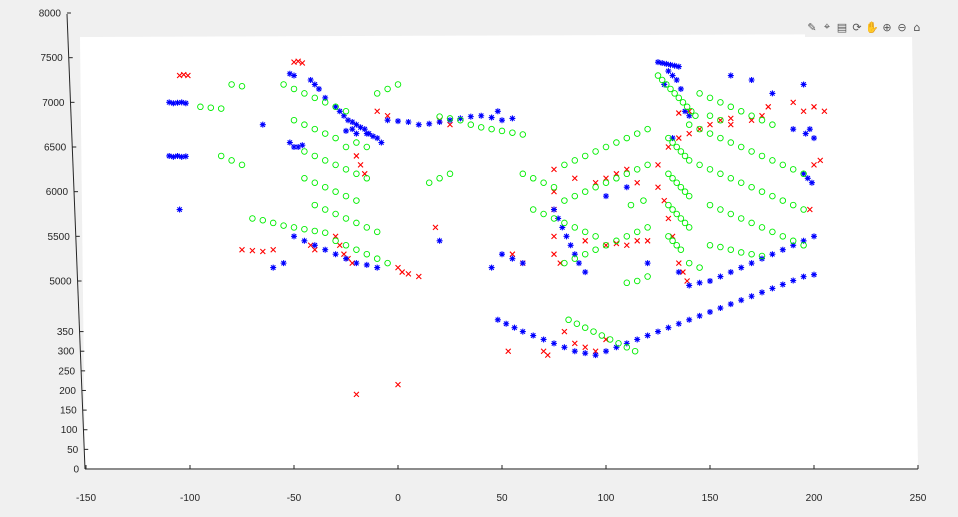 The width and height of the screenshot is (958, 517). What do you see at coordinates (902, 27) in the screenshot?
I see `zoom-out-icon: ⊖` at bounding box center [902, 27].